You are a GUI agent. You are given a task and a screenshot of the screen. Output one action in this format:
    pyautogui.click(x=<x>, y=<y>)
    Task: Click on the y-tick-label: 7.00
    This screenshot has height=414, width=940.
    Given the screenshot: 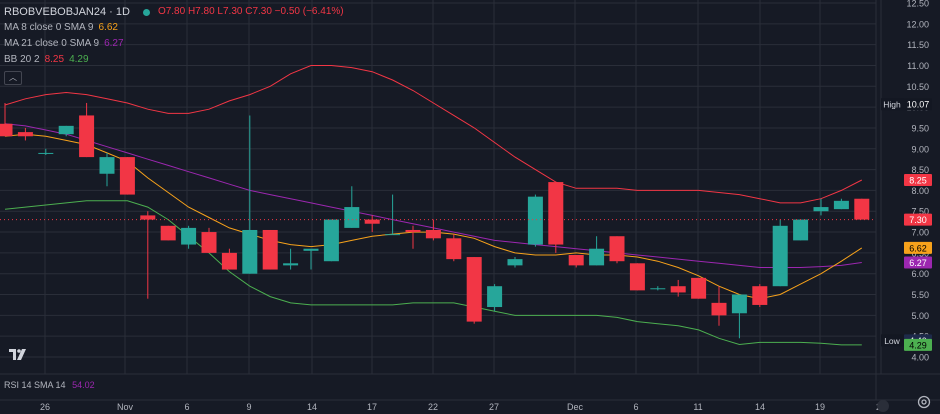 What is the action you would take?
    pyautogui.click(x=920, y=233)
    